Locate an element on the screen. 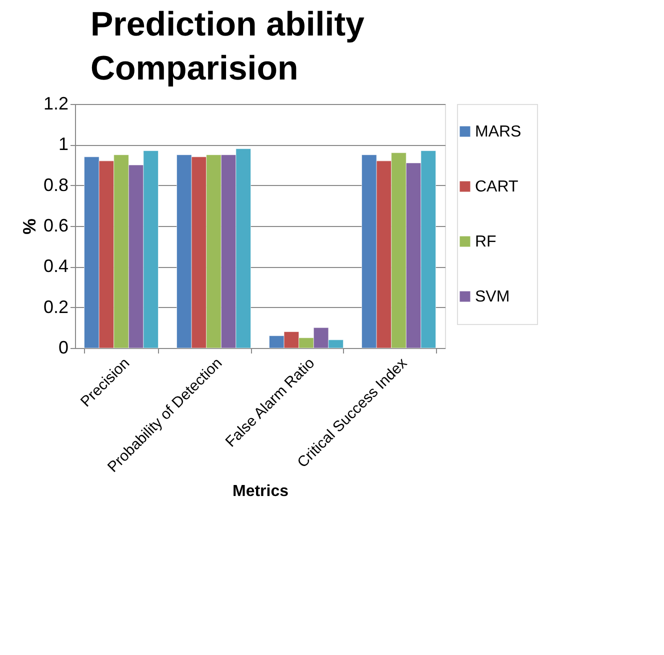 The image size is (664, 655). chart-title: Prediction ability Comparision is located at coordinates (227, 47).